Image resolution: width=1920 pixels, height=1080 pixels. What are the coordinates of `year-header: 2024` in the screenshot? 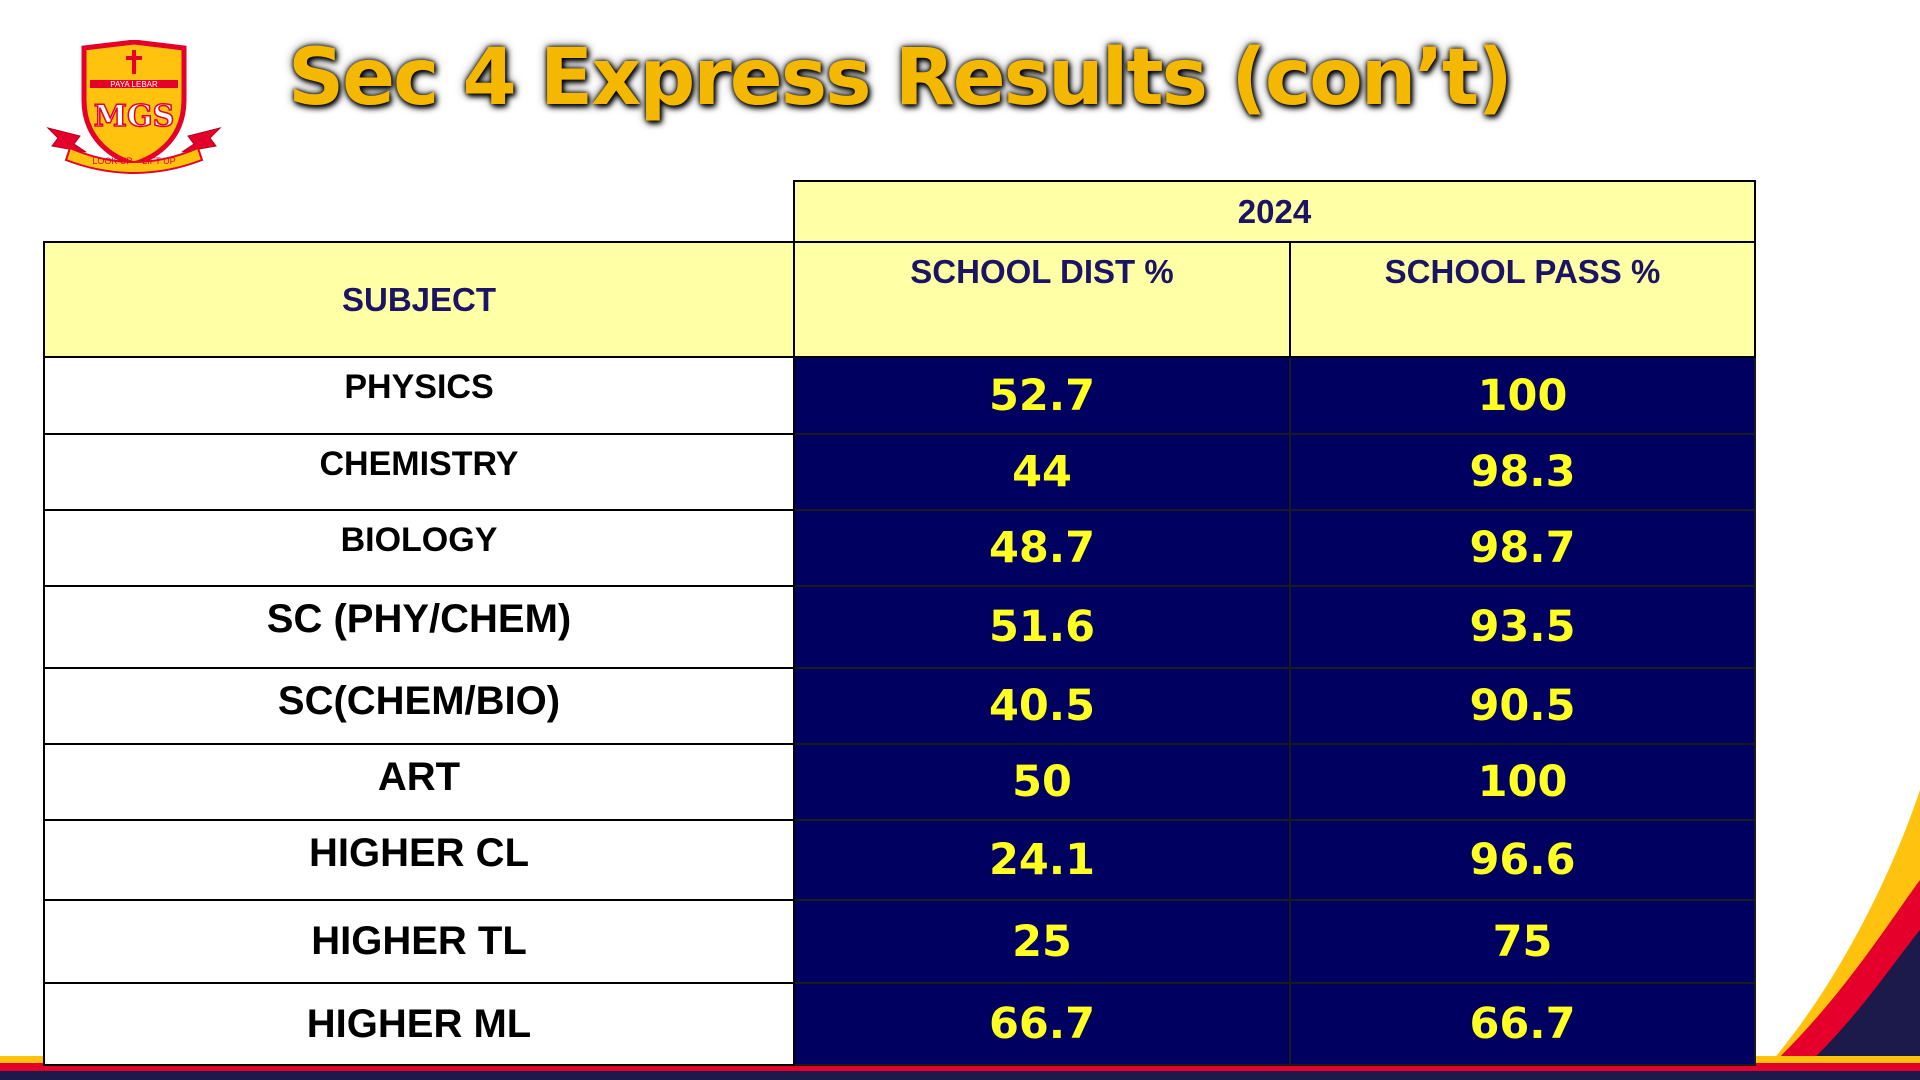 It's located at (1274, 211).